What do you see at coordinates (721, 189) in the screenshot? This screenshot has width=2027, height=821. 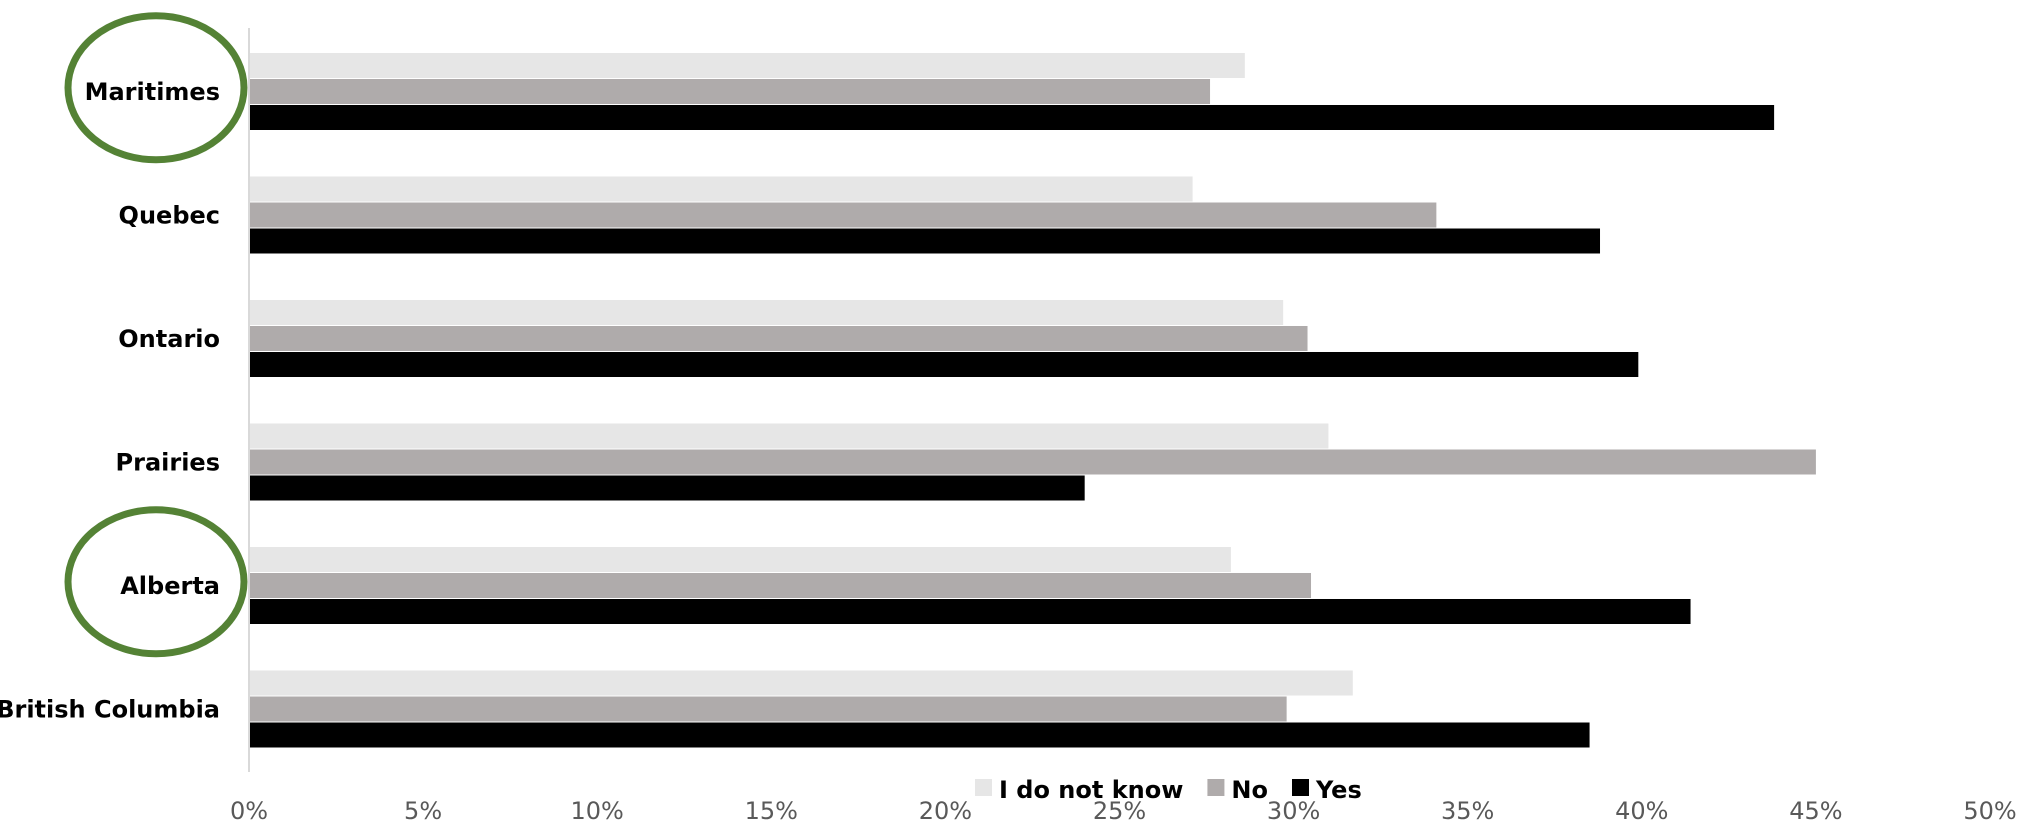 I see `bar-quebec-i-do-not-know` at bounding box center [721, 189].